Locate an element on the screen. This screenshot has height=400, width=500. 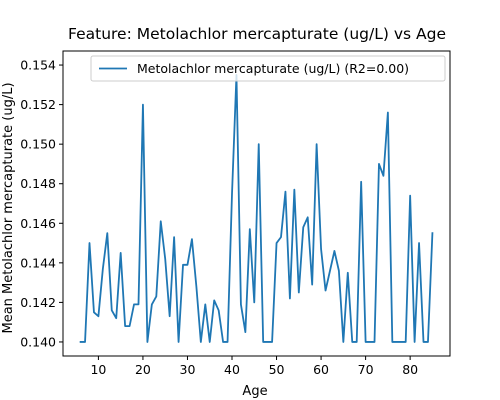
x-tick-label: 20 is located at coordinates (143, 369).